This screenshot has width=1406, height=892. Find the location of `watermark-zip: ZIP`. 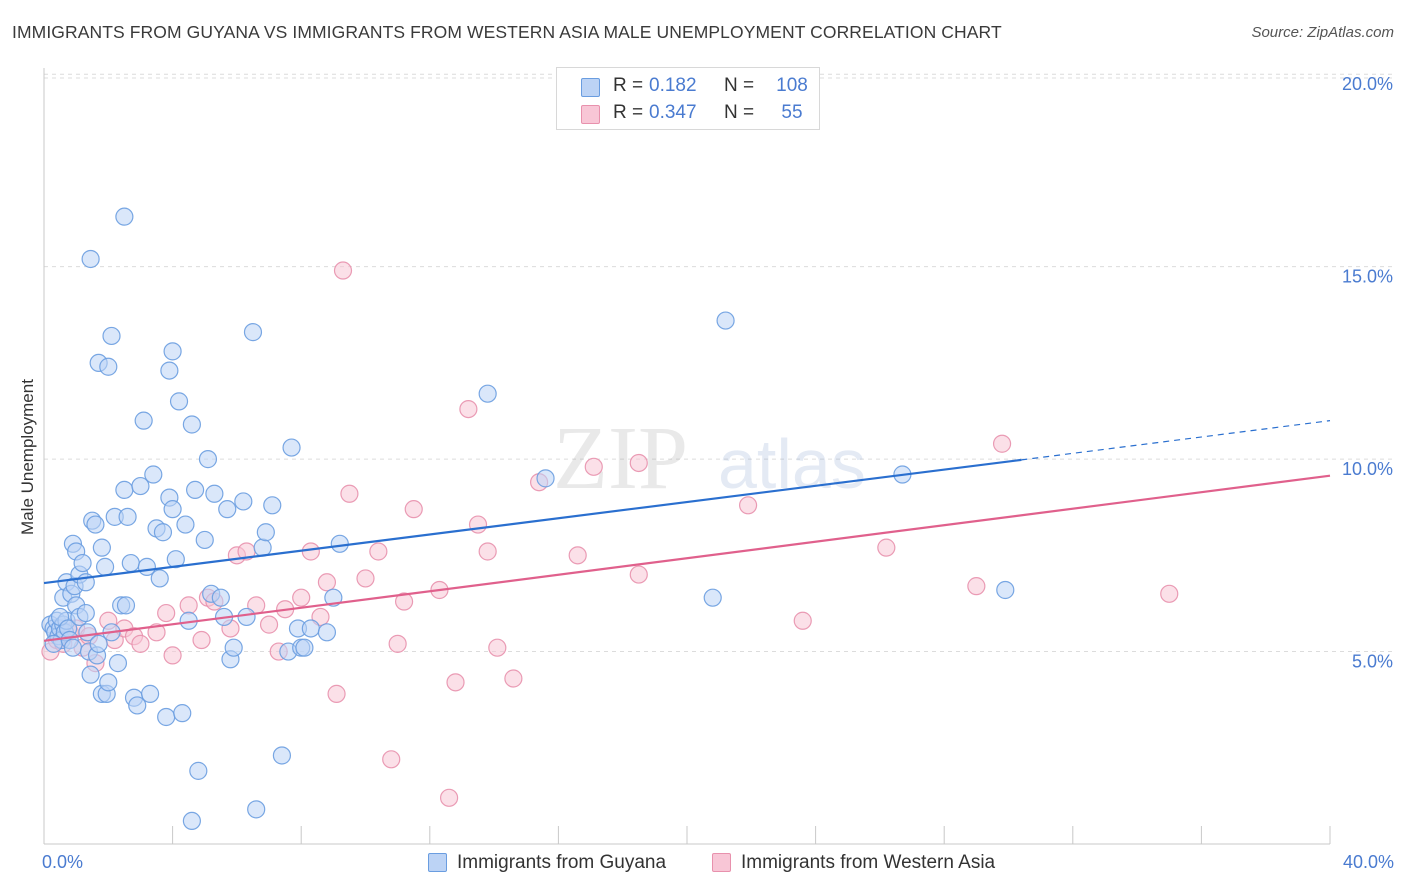

watermark-zip: ZIP is located at coordinates (620, 458).